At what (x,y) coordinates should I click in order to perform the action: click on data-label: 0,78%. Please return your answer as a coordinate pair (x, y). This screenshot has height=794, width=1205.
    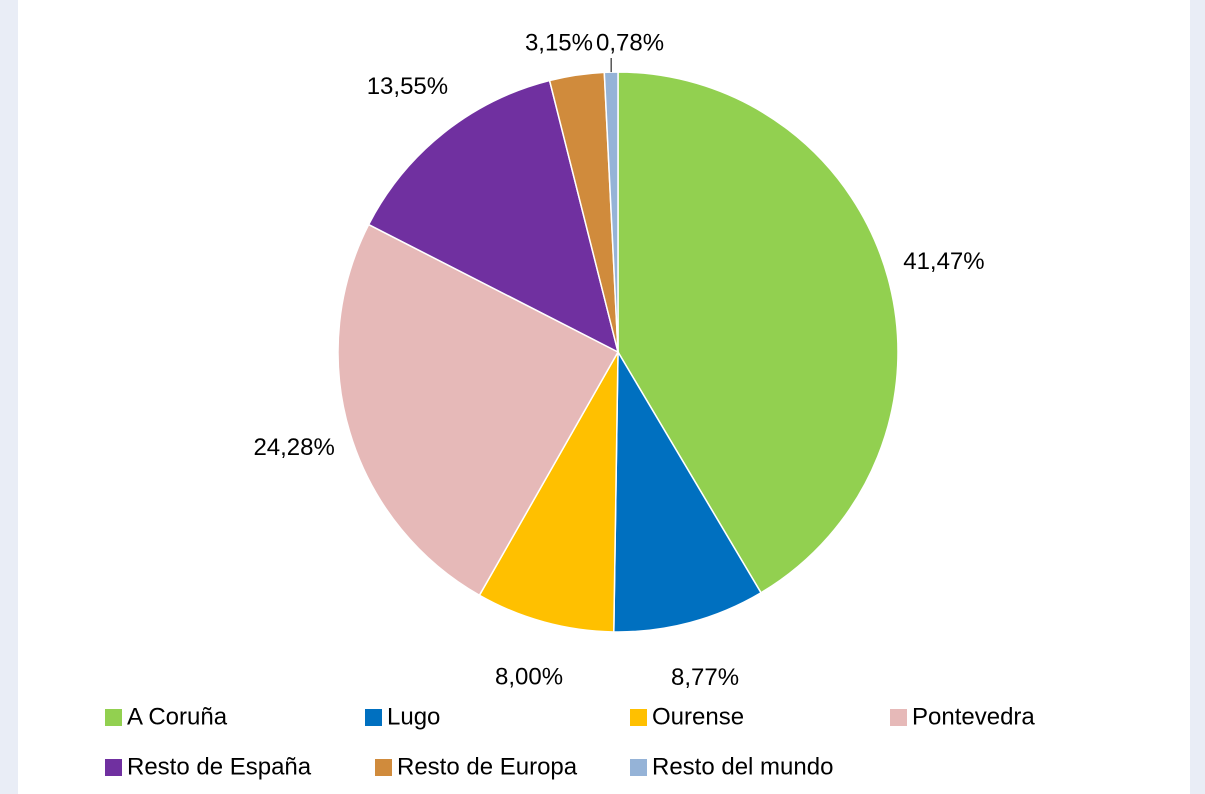
    Looking at the image, I should click on (630, 42).